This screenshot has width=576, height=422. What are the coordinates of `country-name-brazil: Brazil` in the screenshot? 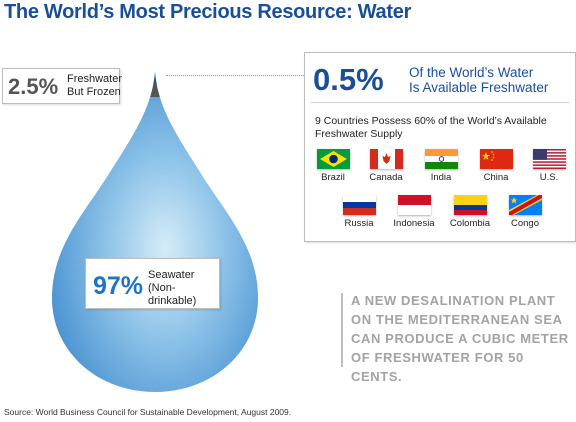 It's located at (333, 177).